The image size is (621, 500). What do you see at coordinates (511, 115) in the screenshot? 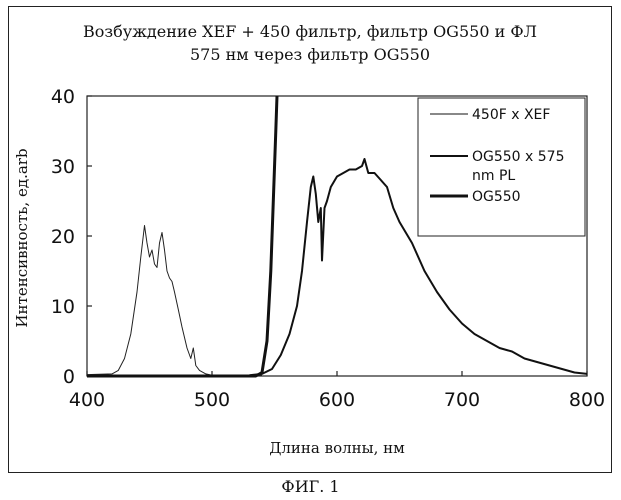
I see `legend-label: 450F x XEF` at bounding box center [511, 115].